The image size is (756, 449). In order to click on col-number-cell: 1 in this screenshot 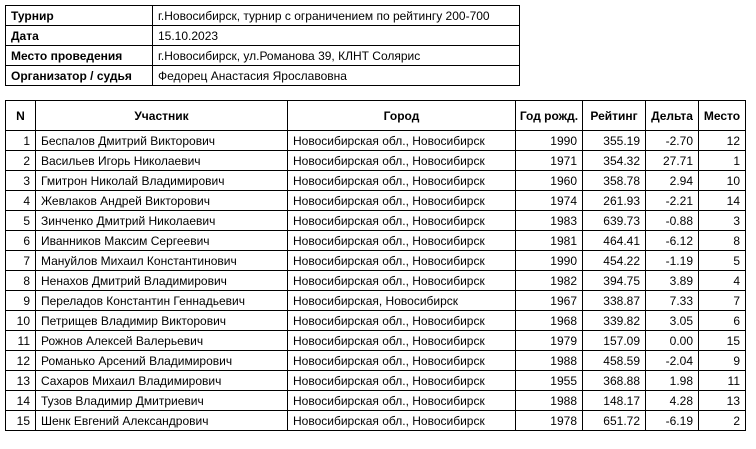, I will do `click(20, 140)`.